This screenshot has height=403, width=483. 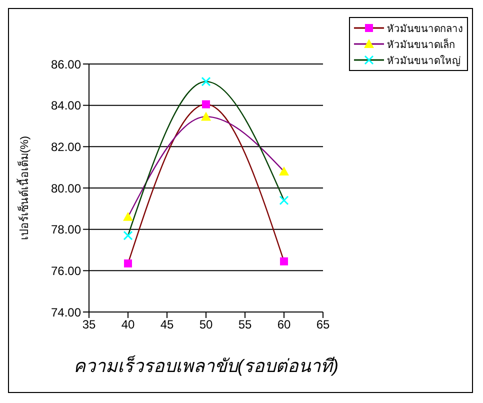 I want to click on x-tick-label: 65, so click(x=323, y=325).